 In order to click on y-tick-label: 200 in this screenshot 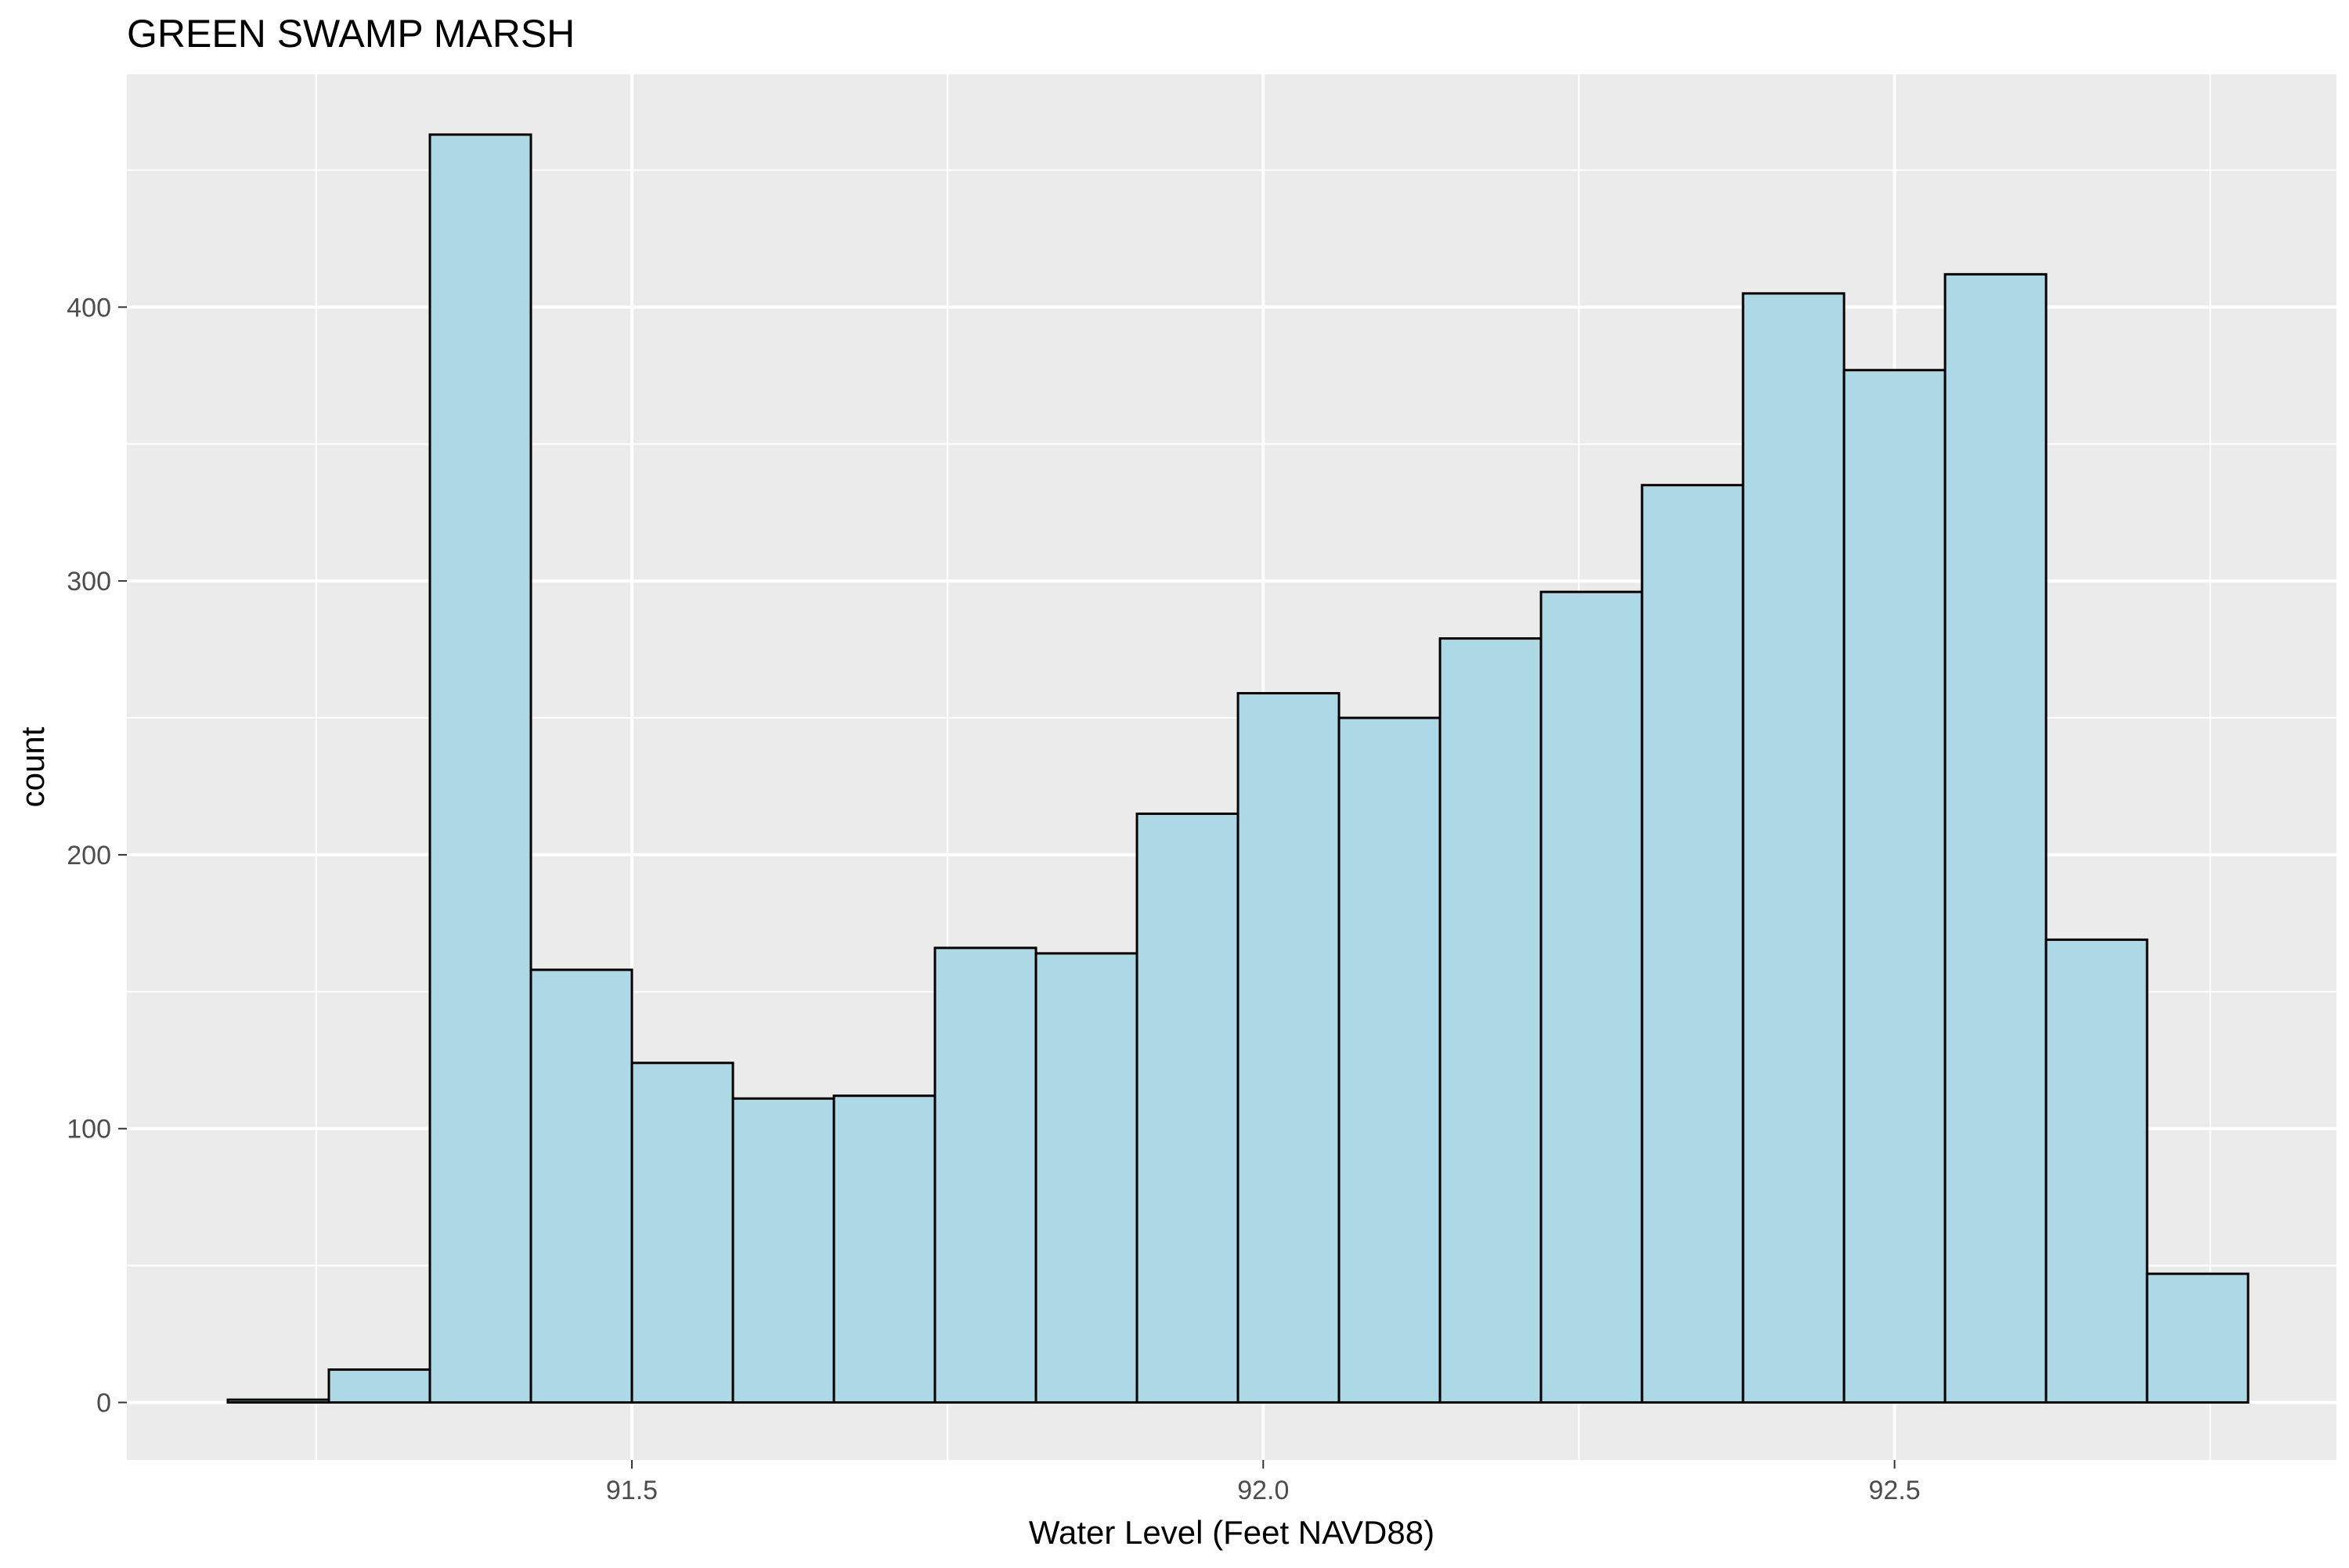, I will do `click(89, 856)`.